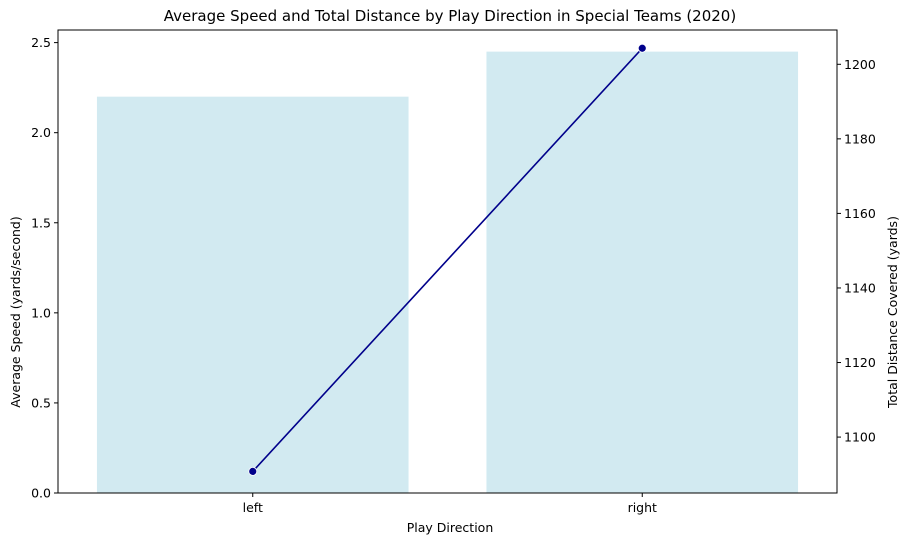 The width and height of the screenshot is (911, 545). Describe the element at coordinates (450, 527) in the screenshot. I see `x-axis-label: Play Direction` at that location.